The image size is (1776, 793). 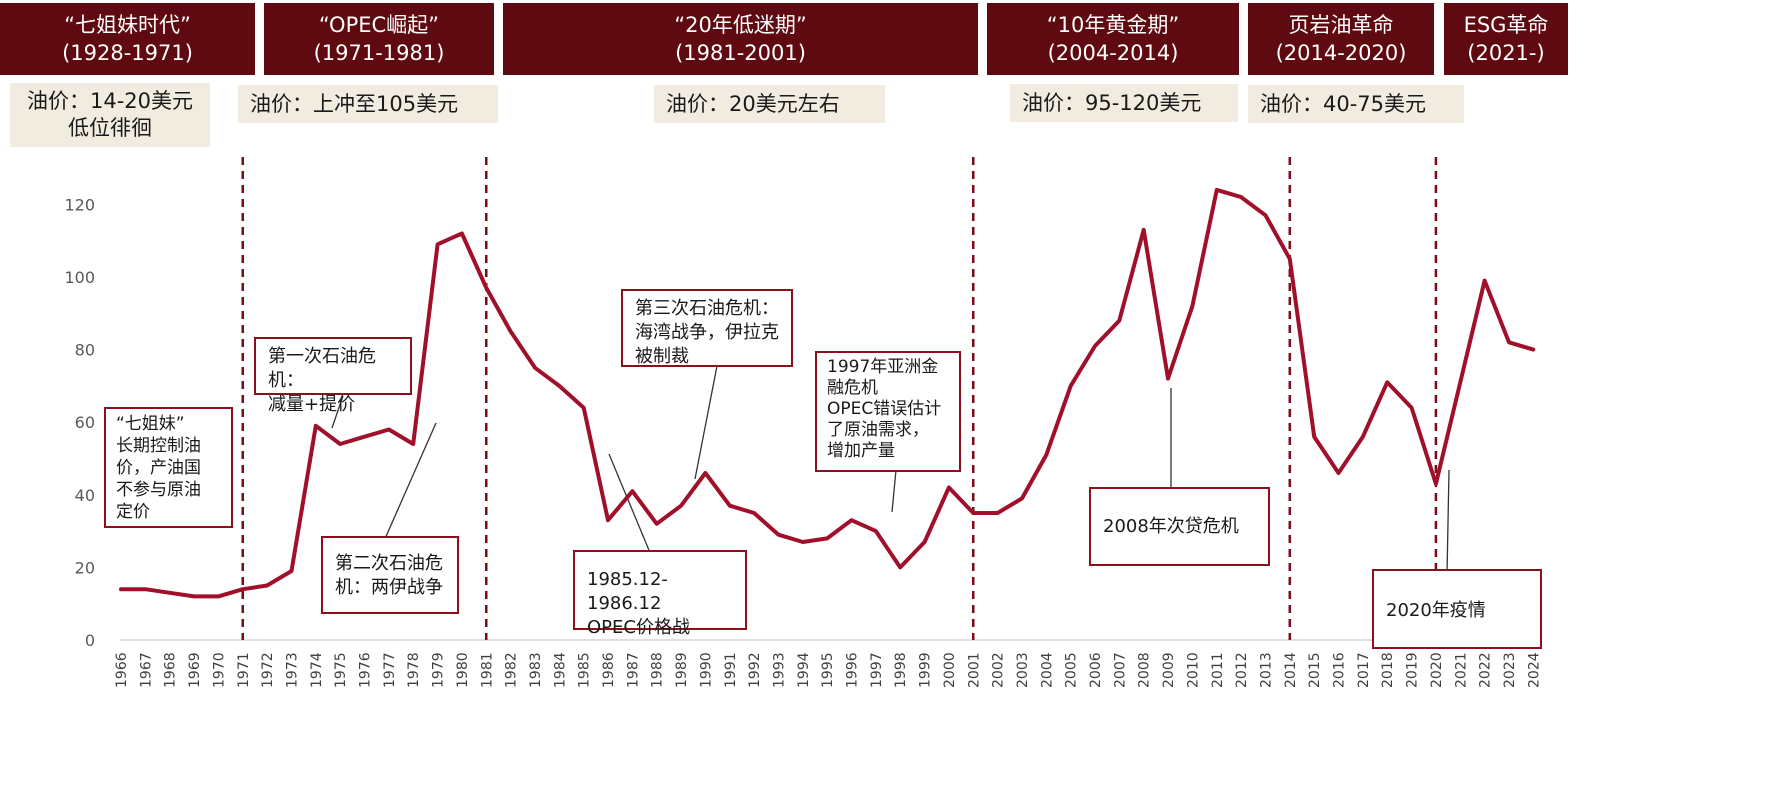 What do you see at coordinates (1120, 670) in the screenshot?
I see `x-tick-label: 2007` at bounding box center [1120, 670].